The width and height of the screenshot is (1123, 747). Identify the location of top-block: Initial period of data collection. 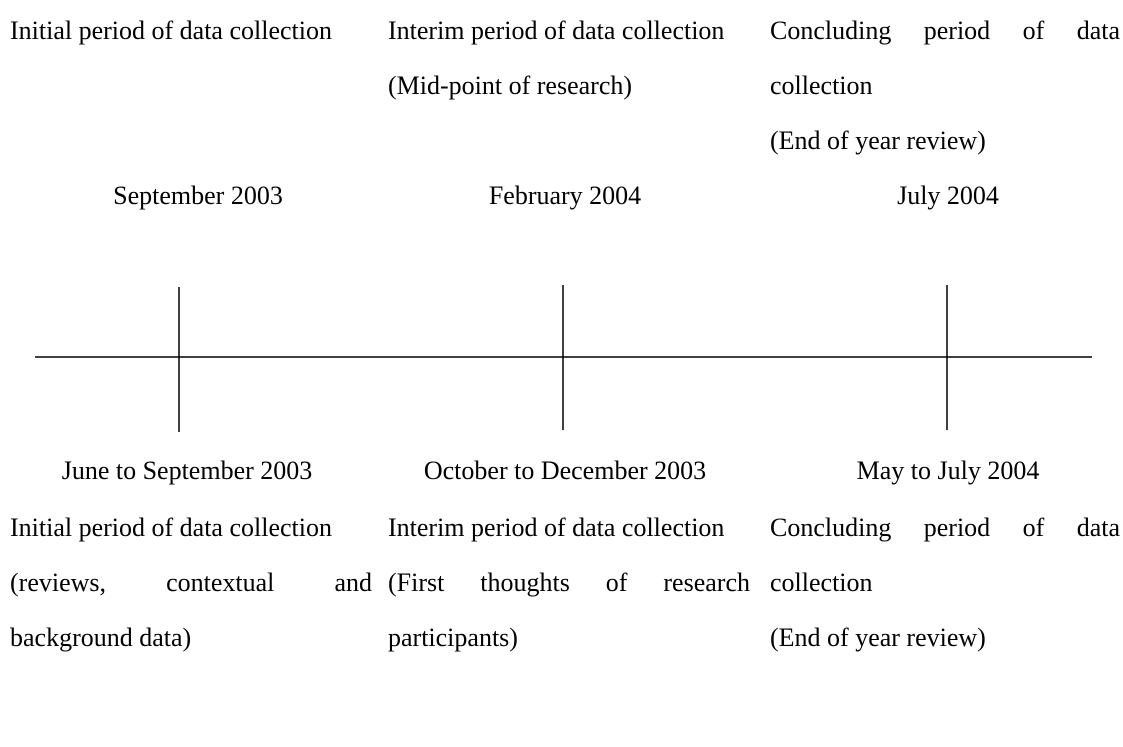
(191, 30).